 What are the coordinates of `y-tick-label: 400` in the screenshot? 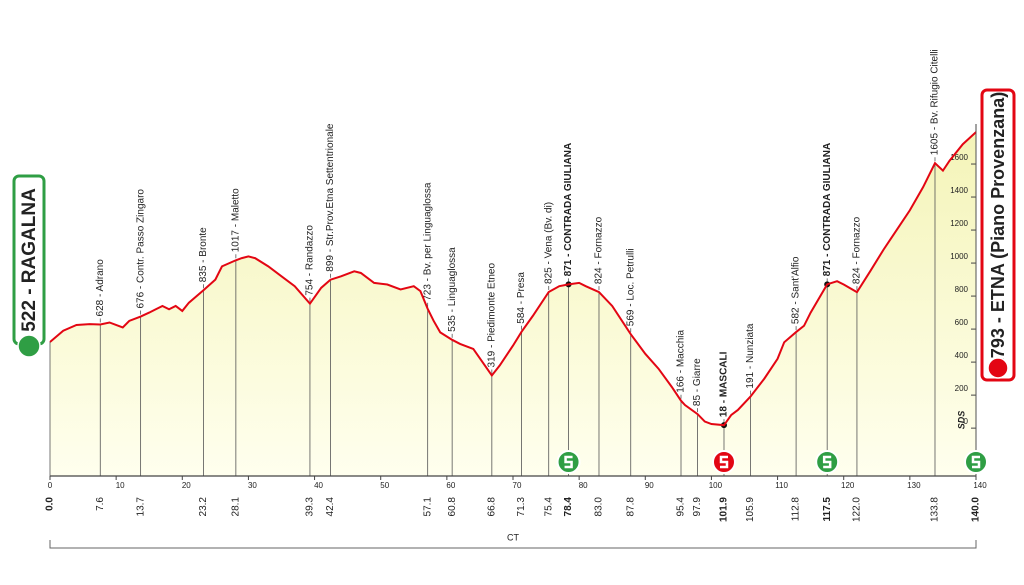 It's located at (962, 355).